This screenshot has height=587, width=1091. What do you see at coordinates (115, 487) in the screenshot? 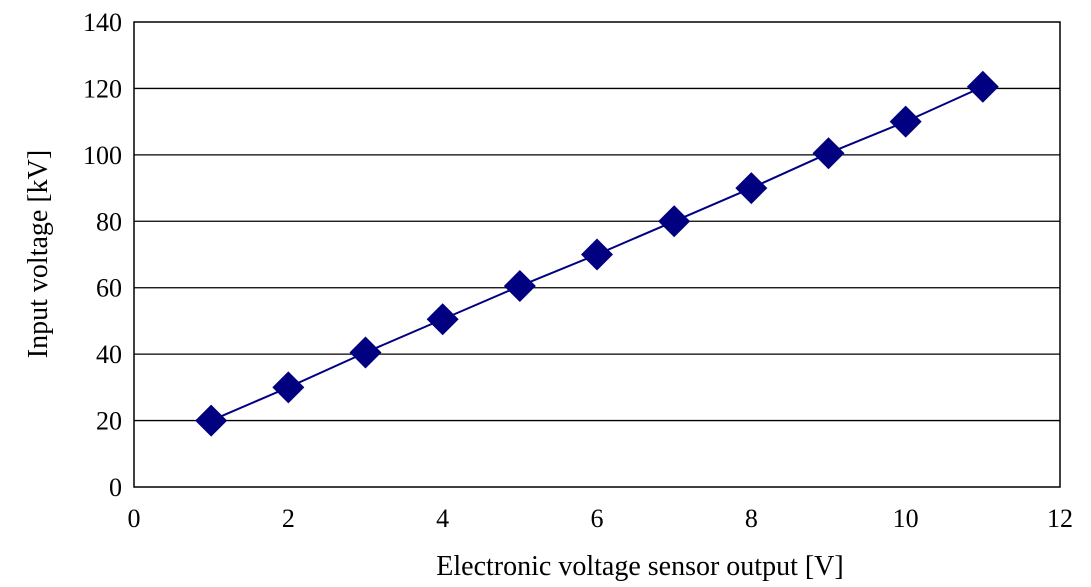
I see `y-tick-label: 0` at bounding box center [115, 487].